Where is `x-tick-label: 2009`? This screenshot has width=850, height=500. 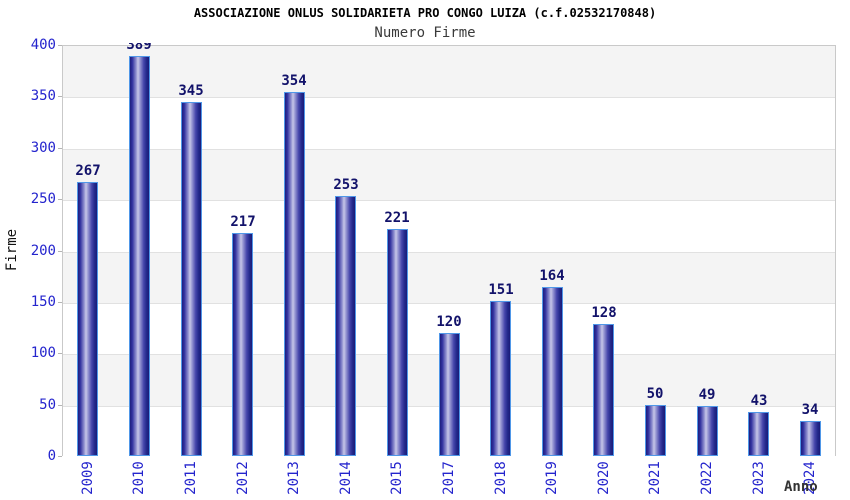 x-tick-label: 2009 is located at coordinates (88, 478).